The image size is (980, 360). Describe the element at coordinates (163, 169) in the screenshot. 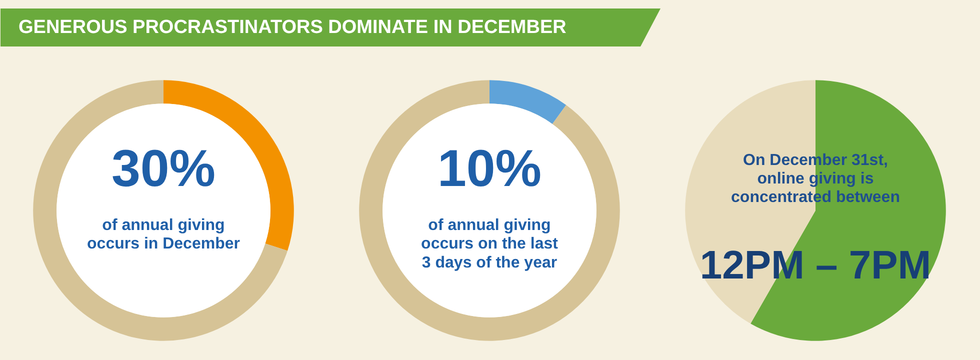

I see `text: 30%` at that location.